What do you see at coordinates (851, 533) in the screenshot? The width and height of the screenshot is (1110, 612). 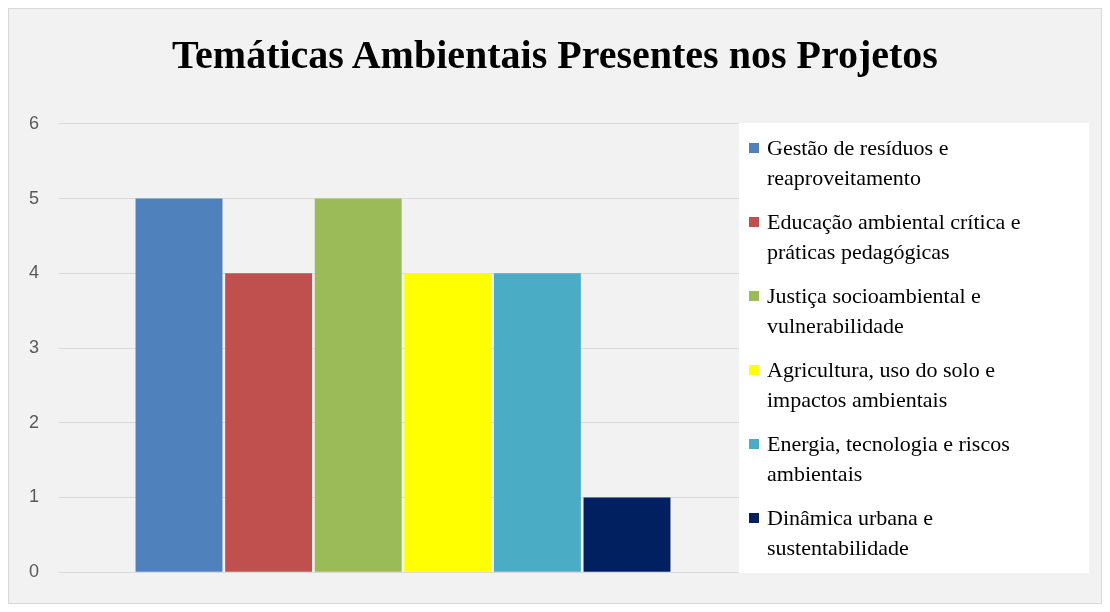 I see `legend-label: Dinâmica urbana e sustentabilidade` at bounding box center [851, 533].